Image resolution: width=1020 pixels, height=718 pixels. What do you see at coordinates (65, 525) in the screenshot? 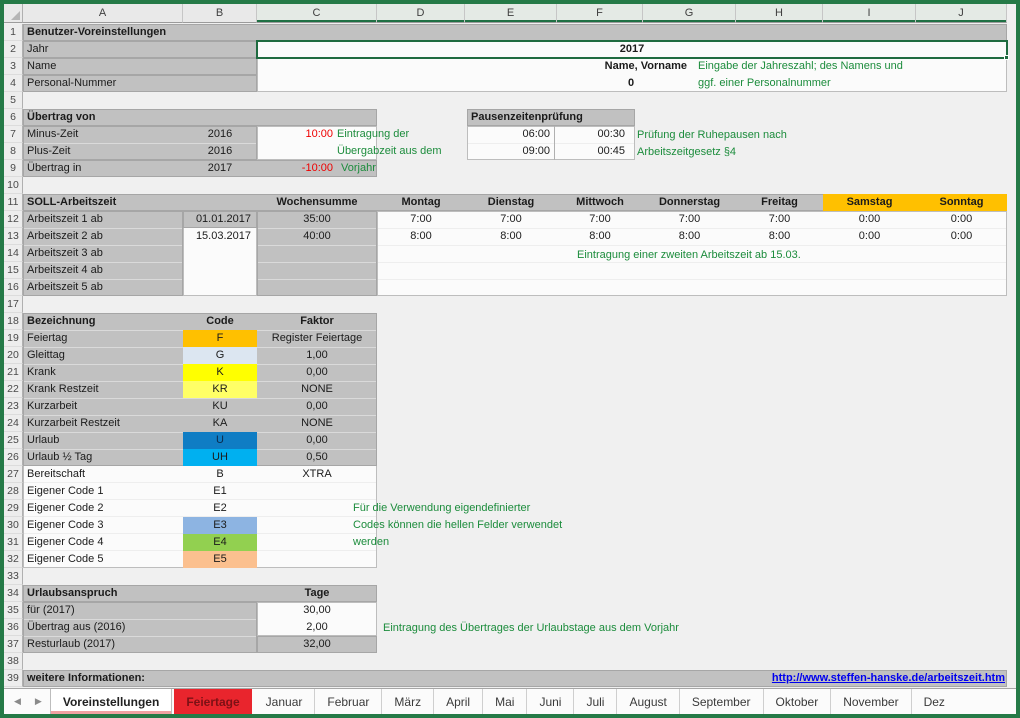
I see `cell-code-label-eigener-3: Eigener Code 3` at bounding box center [65, 525].